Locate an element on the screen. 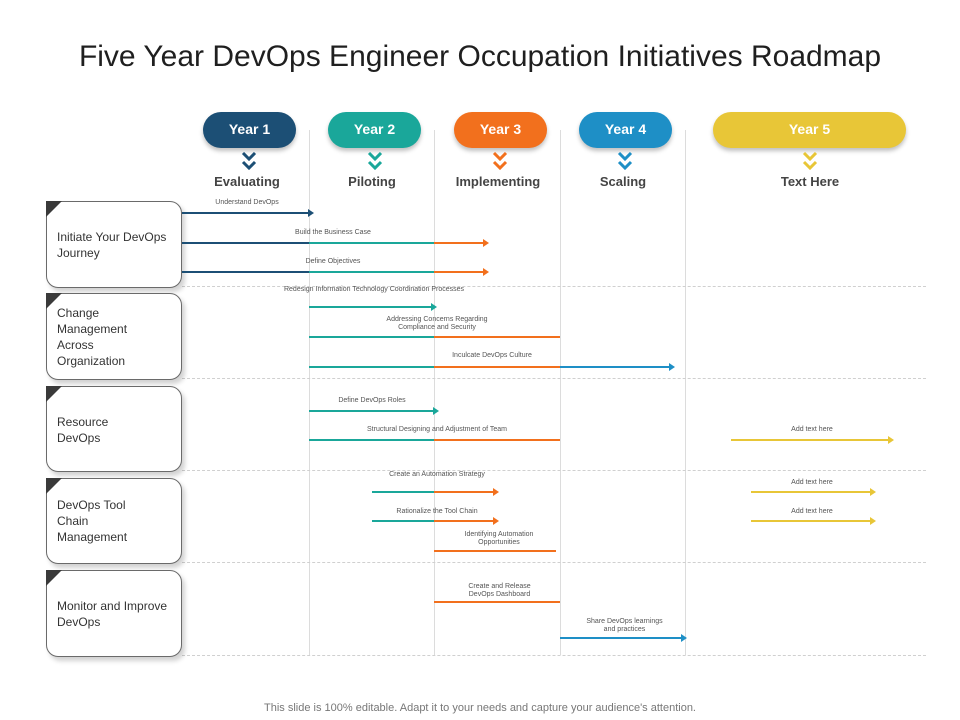 The height and width of the screenshot is (720, 960). year-3-pill: Year 3 is located at coordinates (500, 130).